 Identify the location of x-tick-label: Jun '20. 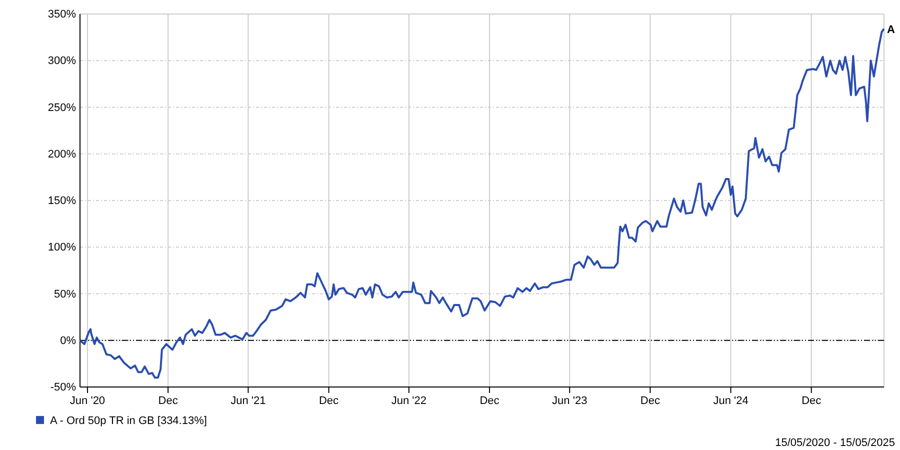
(88, 400).